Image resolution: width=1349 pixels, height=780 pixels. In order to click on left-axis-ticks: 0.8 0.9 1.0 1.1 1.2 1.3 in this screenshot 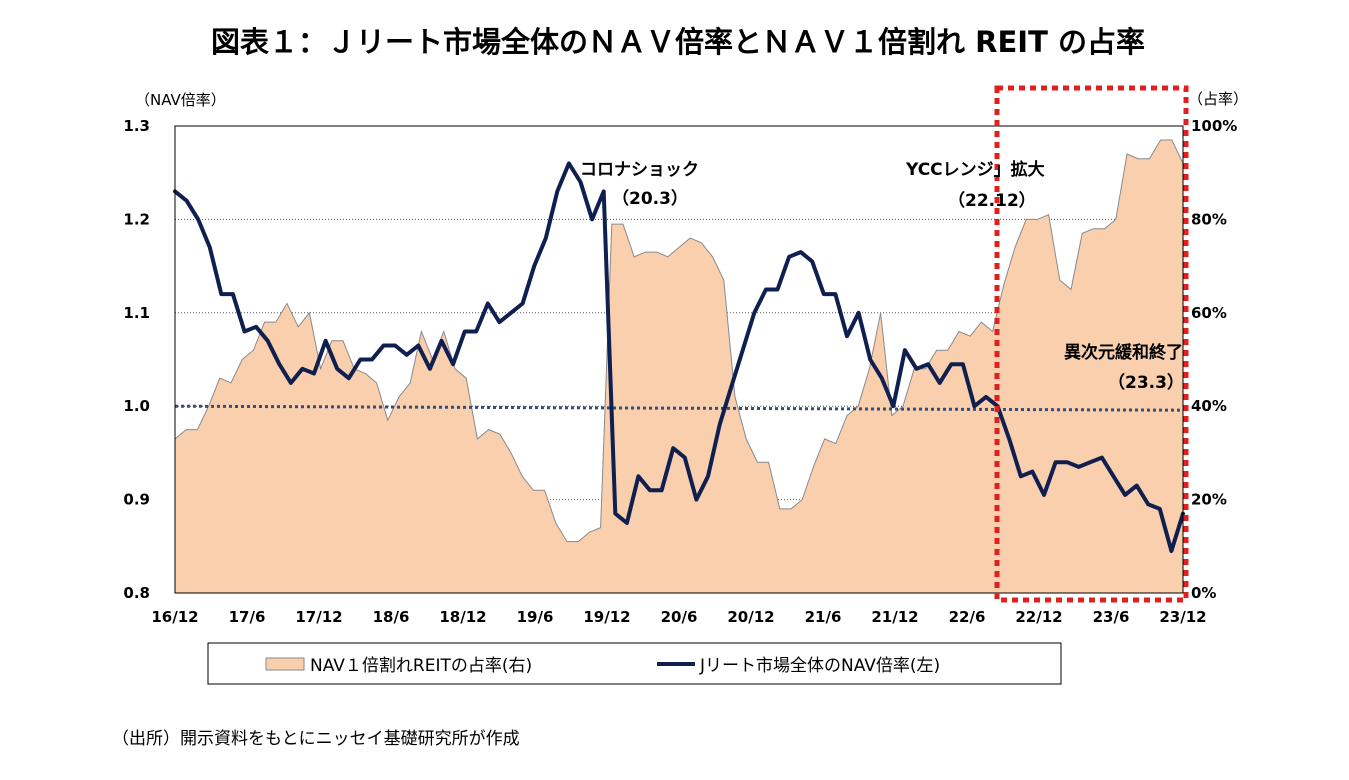, I will do `click(136, 359)`.